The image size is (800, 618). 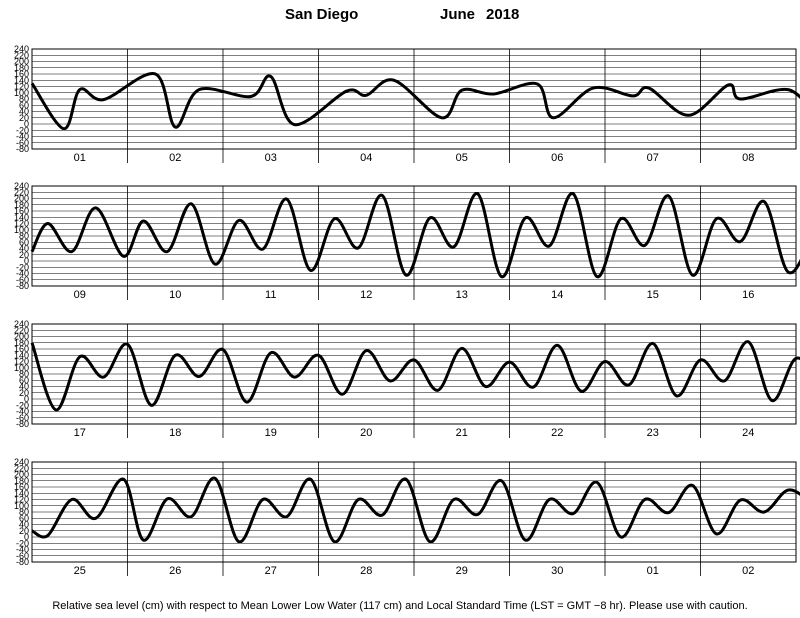 What do you see at coordinates (366, 295) in the screenshot?
I see `day-label: 12` at bounding box center [366, 295].